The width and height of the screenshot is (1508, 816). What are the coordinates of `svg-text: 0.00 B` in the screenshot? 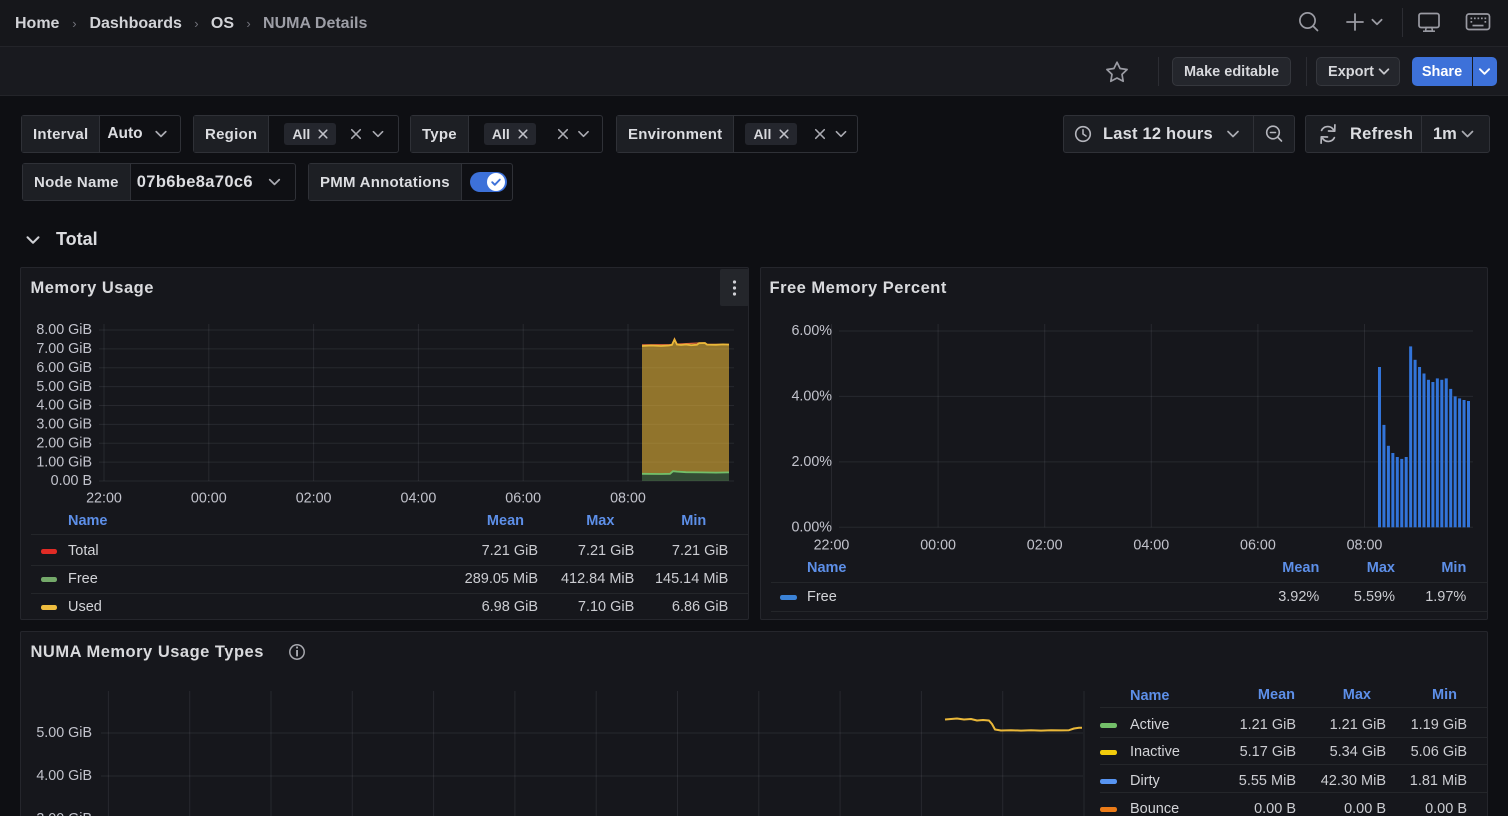 It's located at (71, 481).